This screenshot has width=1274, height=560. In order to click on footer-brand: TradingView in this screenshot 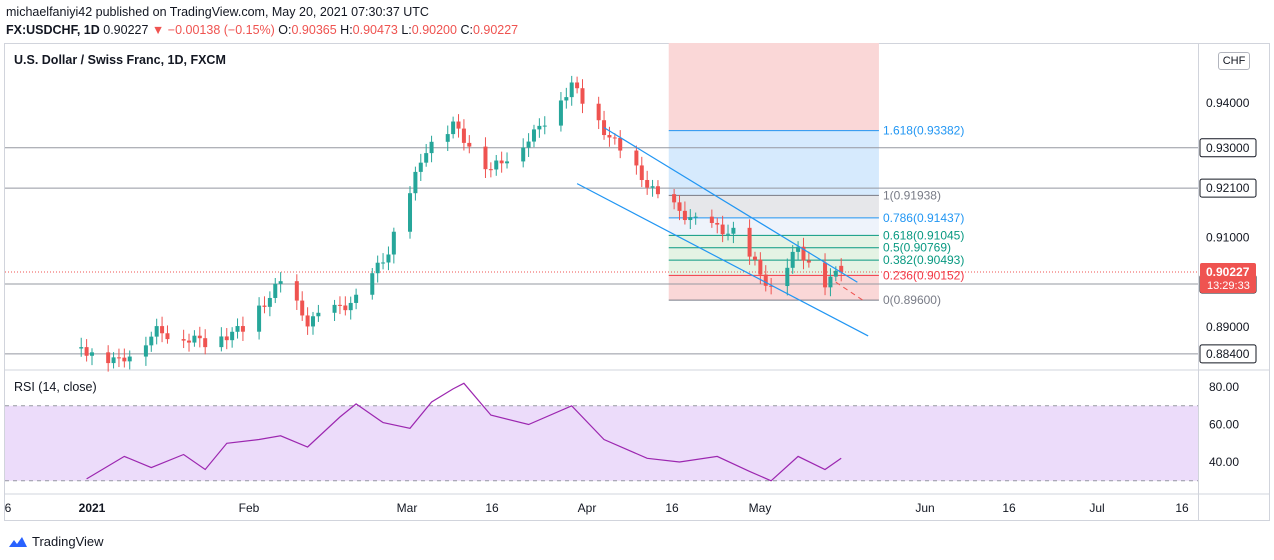, I will do `click(56, 541)`.